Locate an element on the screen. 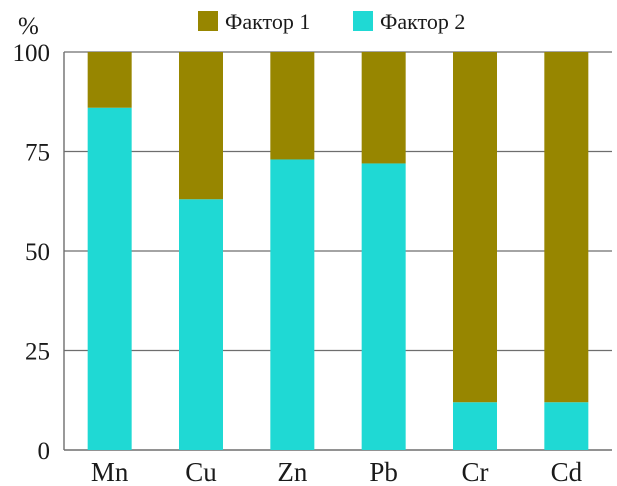  y-axis-unit-label: % is located at coordinates (28, 26).